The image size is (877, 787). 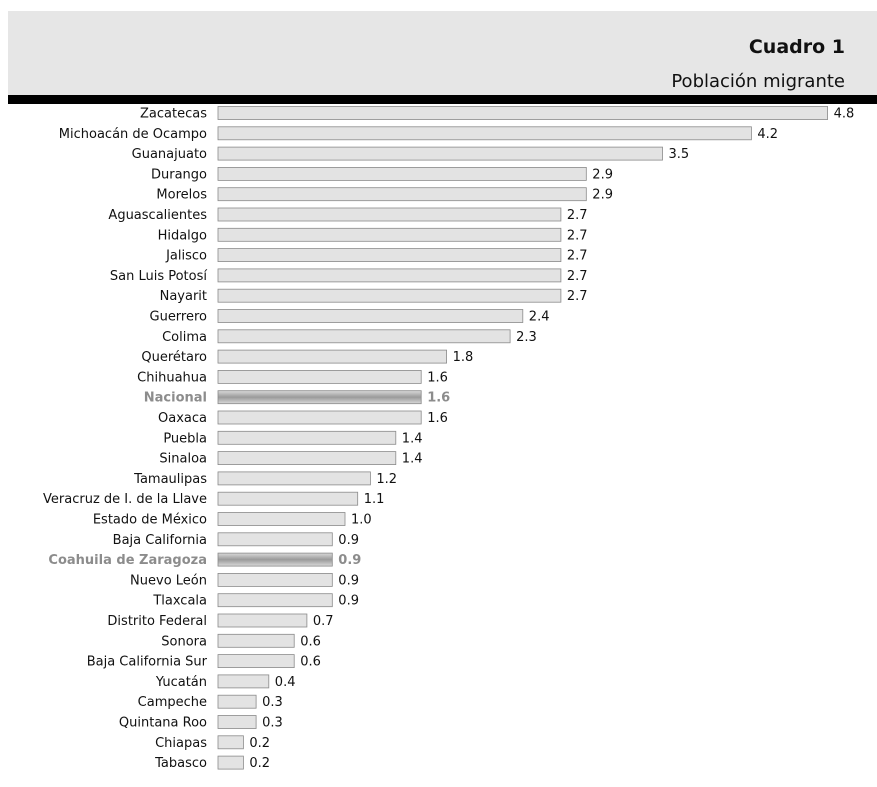 I want to click on category-label: Durango, so click(x=179, y=174).